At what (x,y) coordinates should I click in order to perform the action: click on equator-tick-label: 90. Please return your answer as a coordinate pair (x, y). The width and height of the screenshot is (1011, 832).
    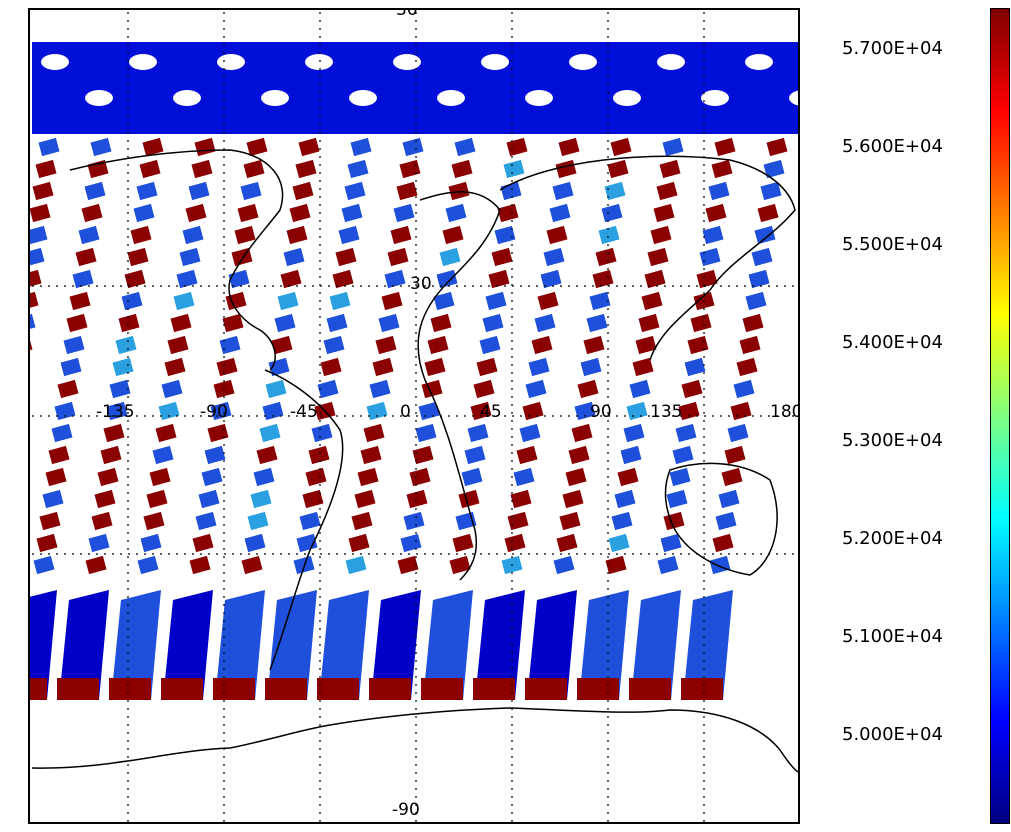
    Looking at the image, I should click on (601, 412).